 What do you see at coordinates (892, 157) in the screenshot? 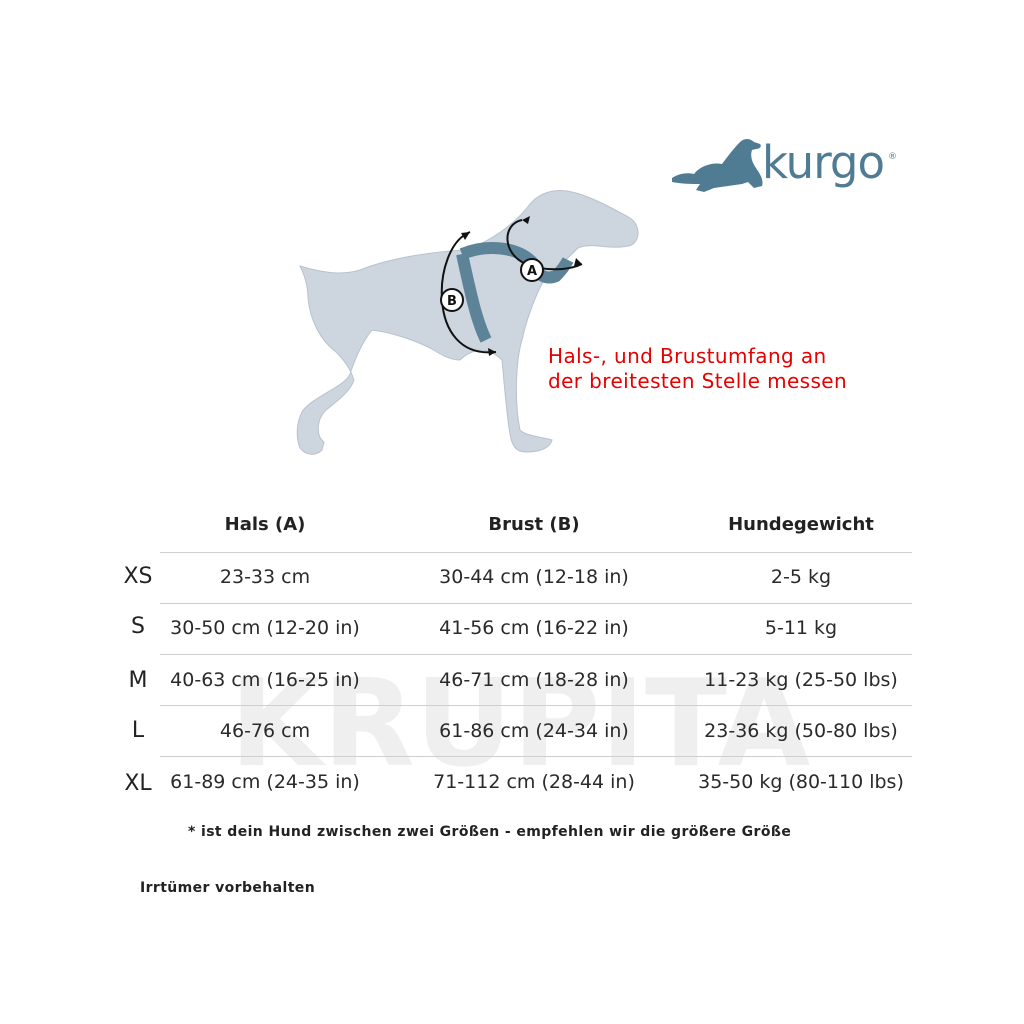
I see `registered-mark: ®` at bounding box center [892, 157].